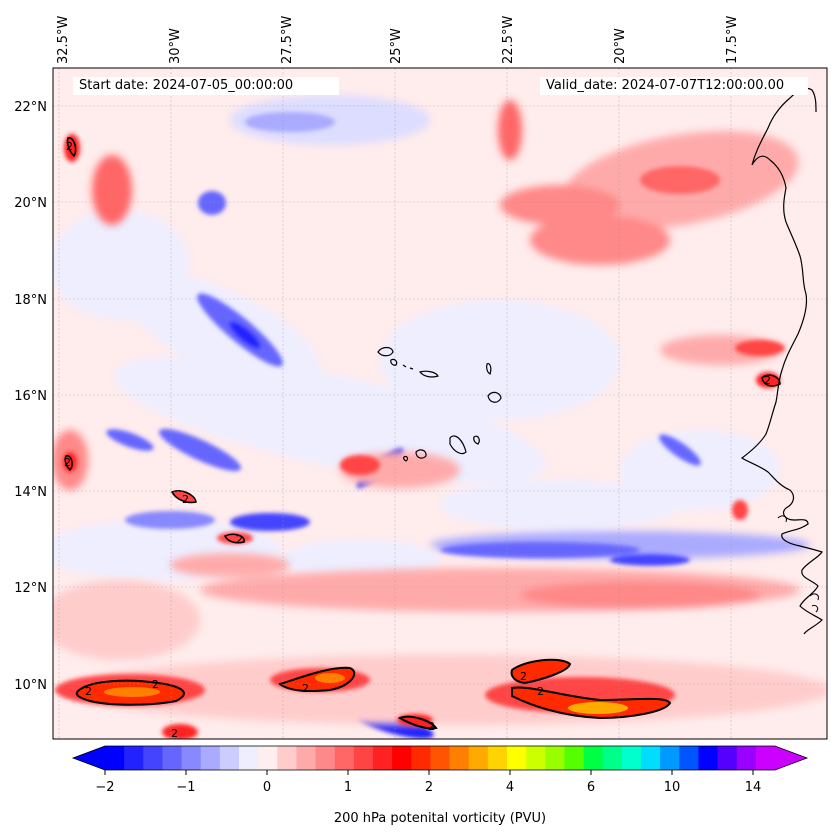 This screenshot has width=837, height=840. What do you see at coordinates (732, 40) in the screenshot?
I see `lon-label: 17.5°W` at bounding box center [732, 40].